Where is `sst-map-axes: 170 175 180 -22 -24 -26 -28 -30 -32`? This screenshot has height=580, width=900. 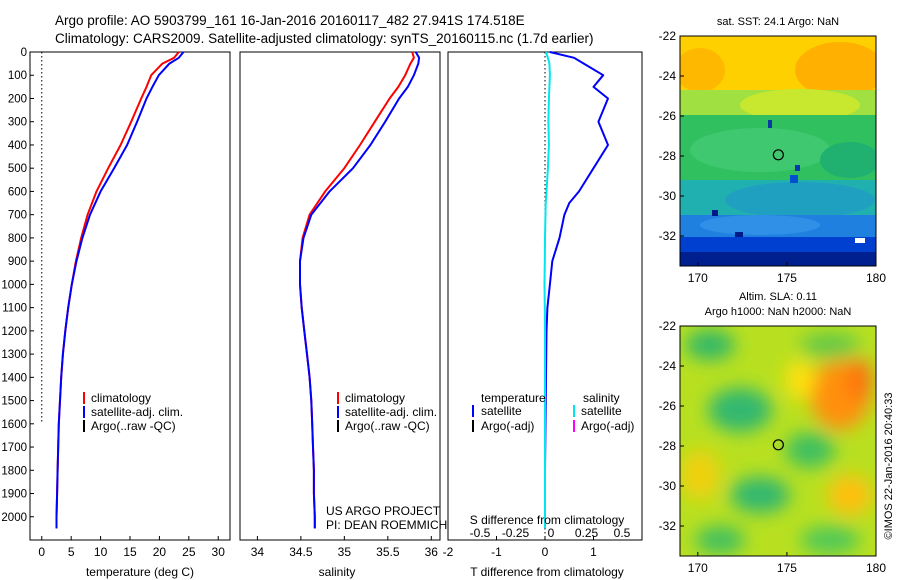
sst-map-axes: 170 175 180 -22 -24 -26 -28 -30 -32 is located at coordinates (773, 157).